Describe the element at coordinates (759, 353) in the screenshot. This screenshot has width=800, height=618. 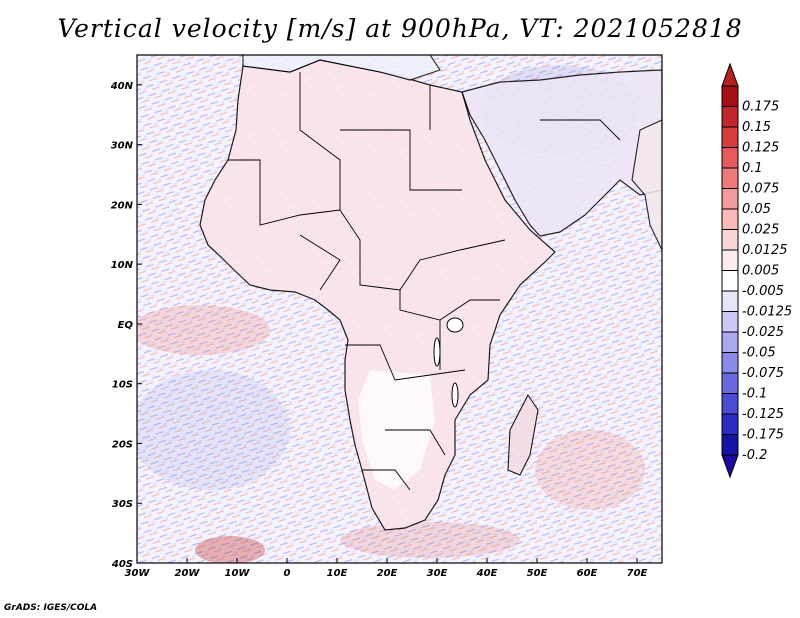
I see `colorbar-label: -0.05` at that location.